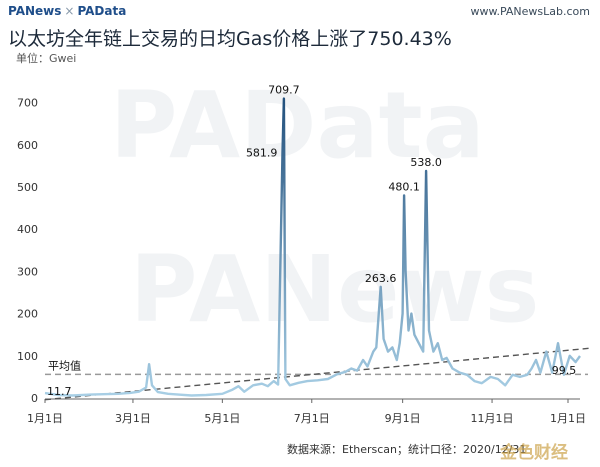 This screenshot has height=467, width=600. What do you see at coordinates (262, 152) in the screenshot?
I see `data-label: 581.9` at bounding box center [262, 152].